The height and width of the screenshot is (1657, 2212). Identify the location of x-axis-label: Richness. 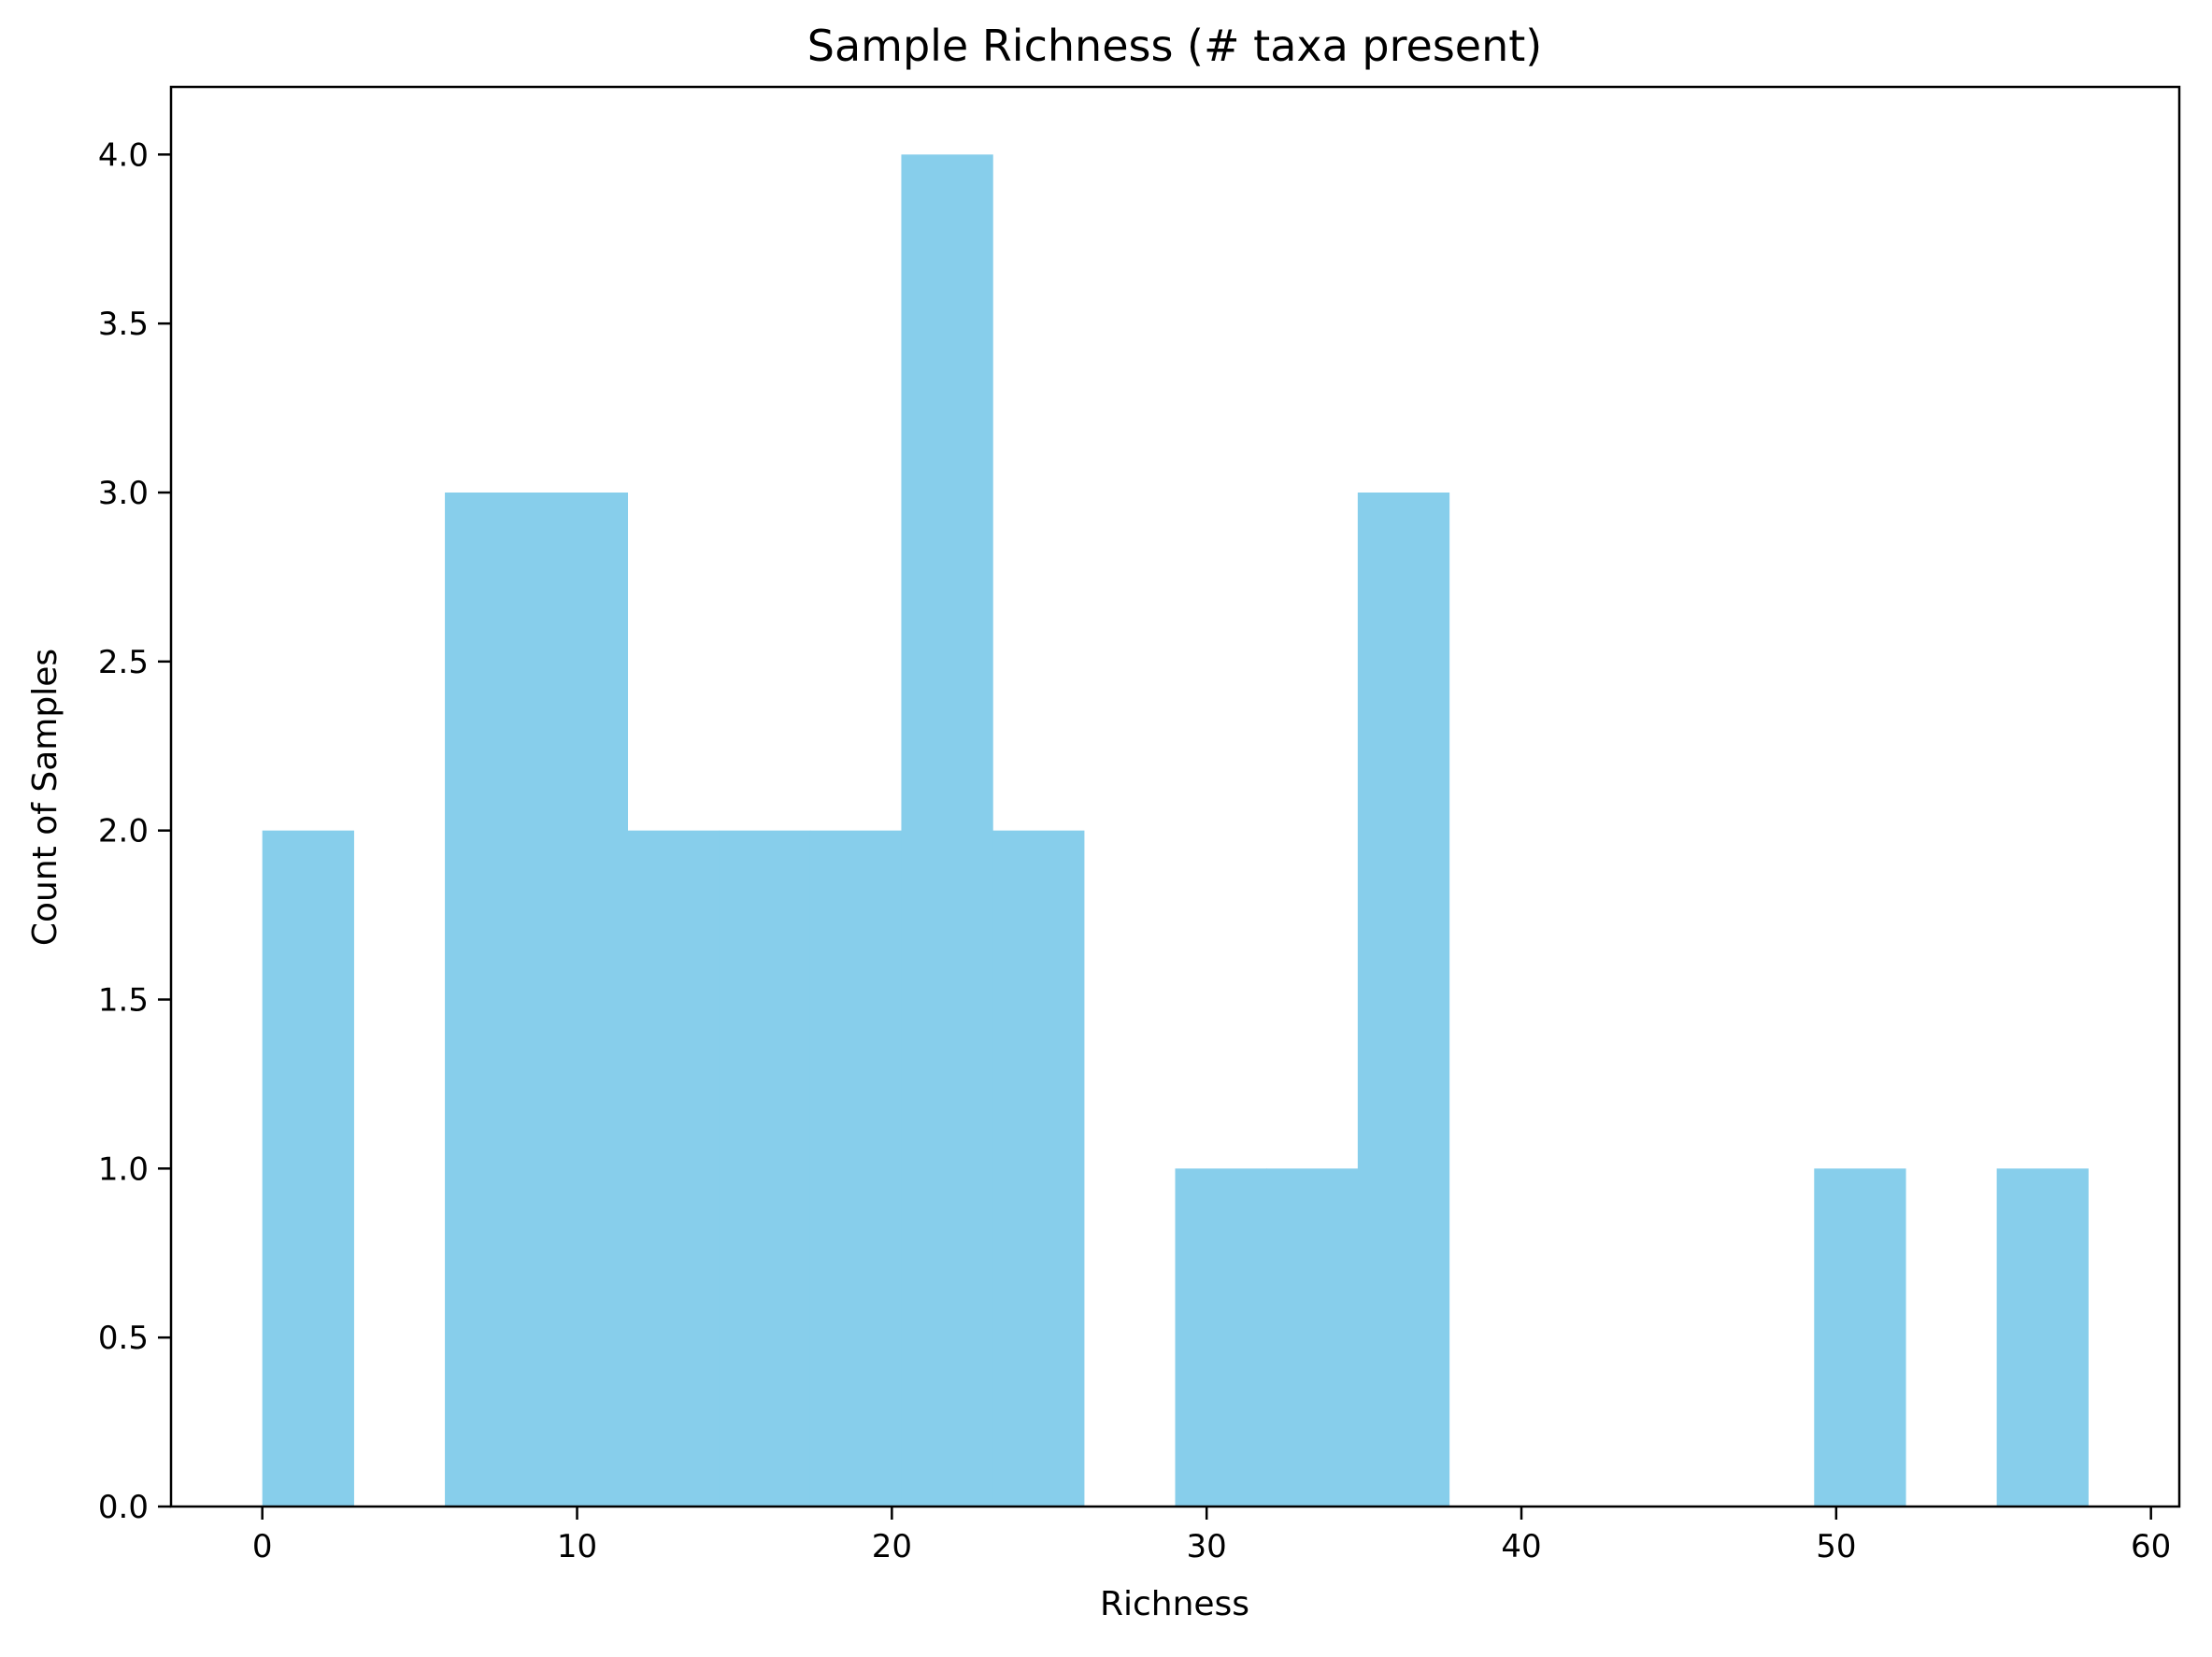
(1174, 1604).